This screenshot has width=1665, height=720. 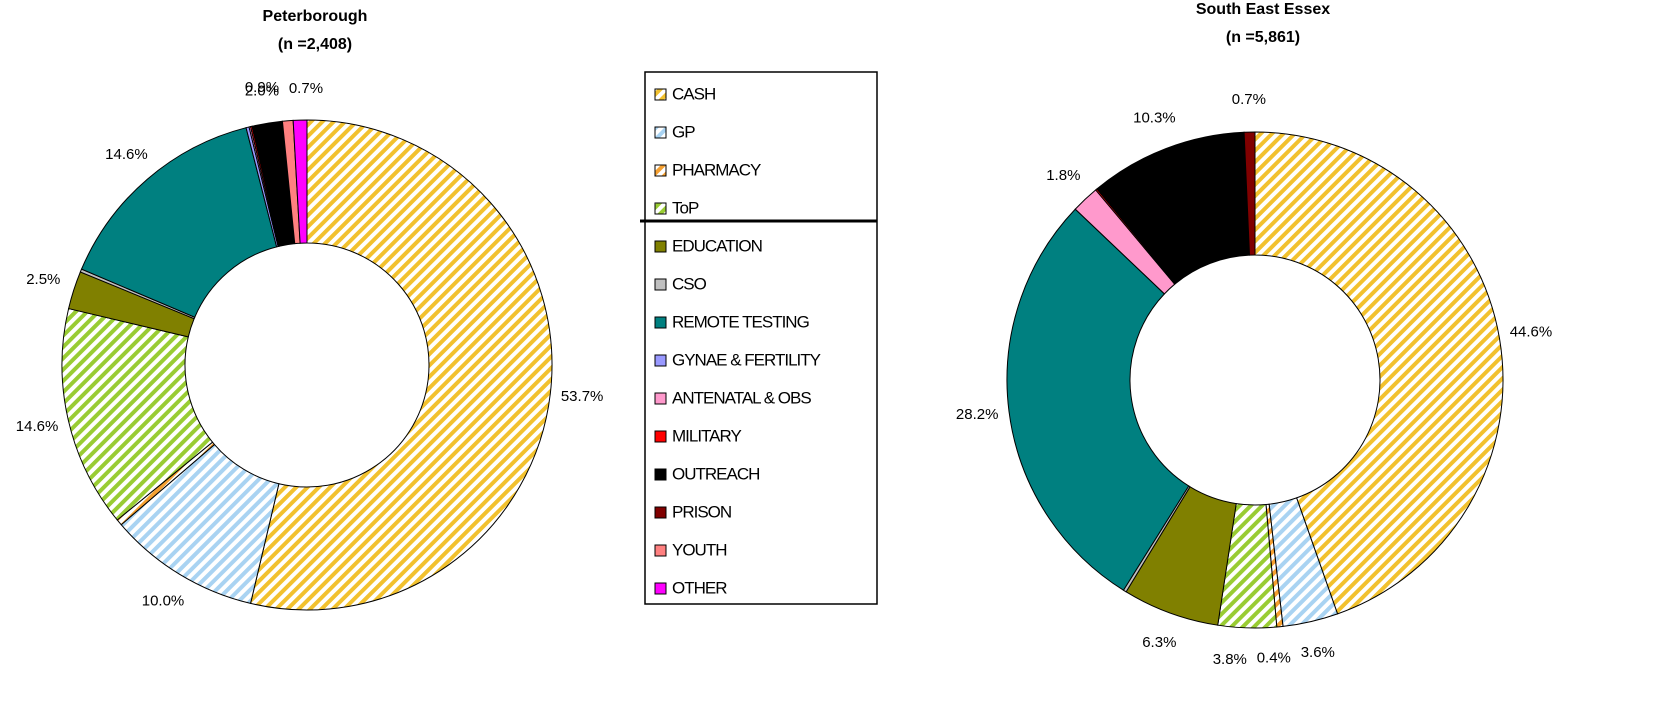 What do you see at coordinates (715, 473) in the screenshot?
I see `legend-label: OUTREACH` at bounding box center [715, 473].